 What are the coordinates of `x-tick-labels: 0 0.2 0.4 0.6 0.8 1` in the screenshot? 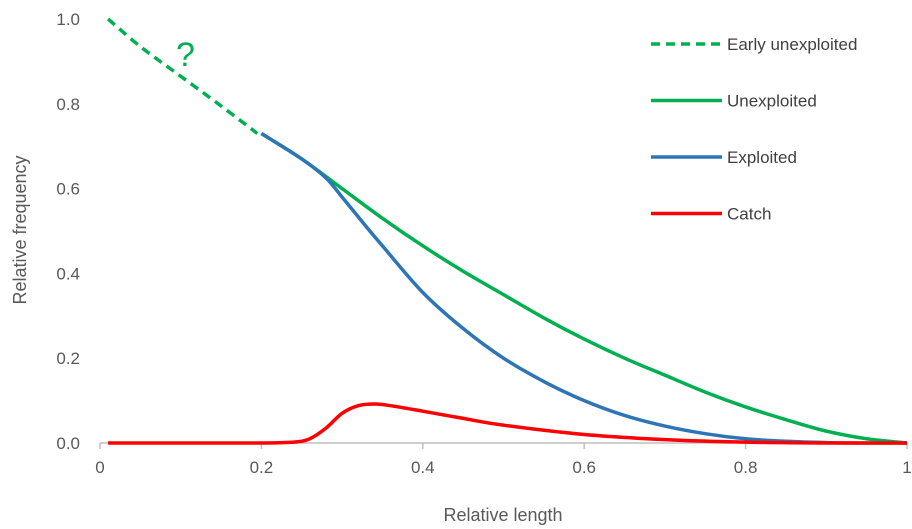 It's located at (503, 467).